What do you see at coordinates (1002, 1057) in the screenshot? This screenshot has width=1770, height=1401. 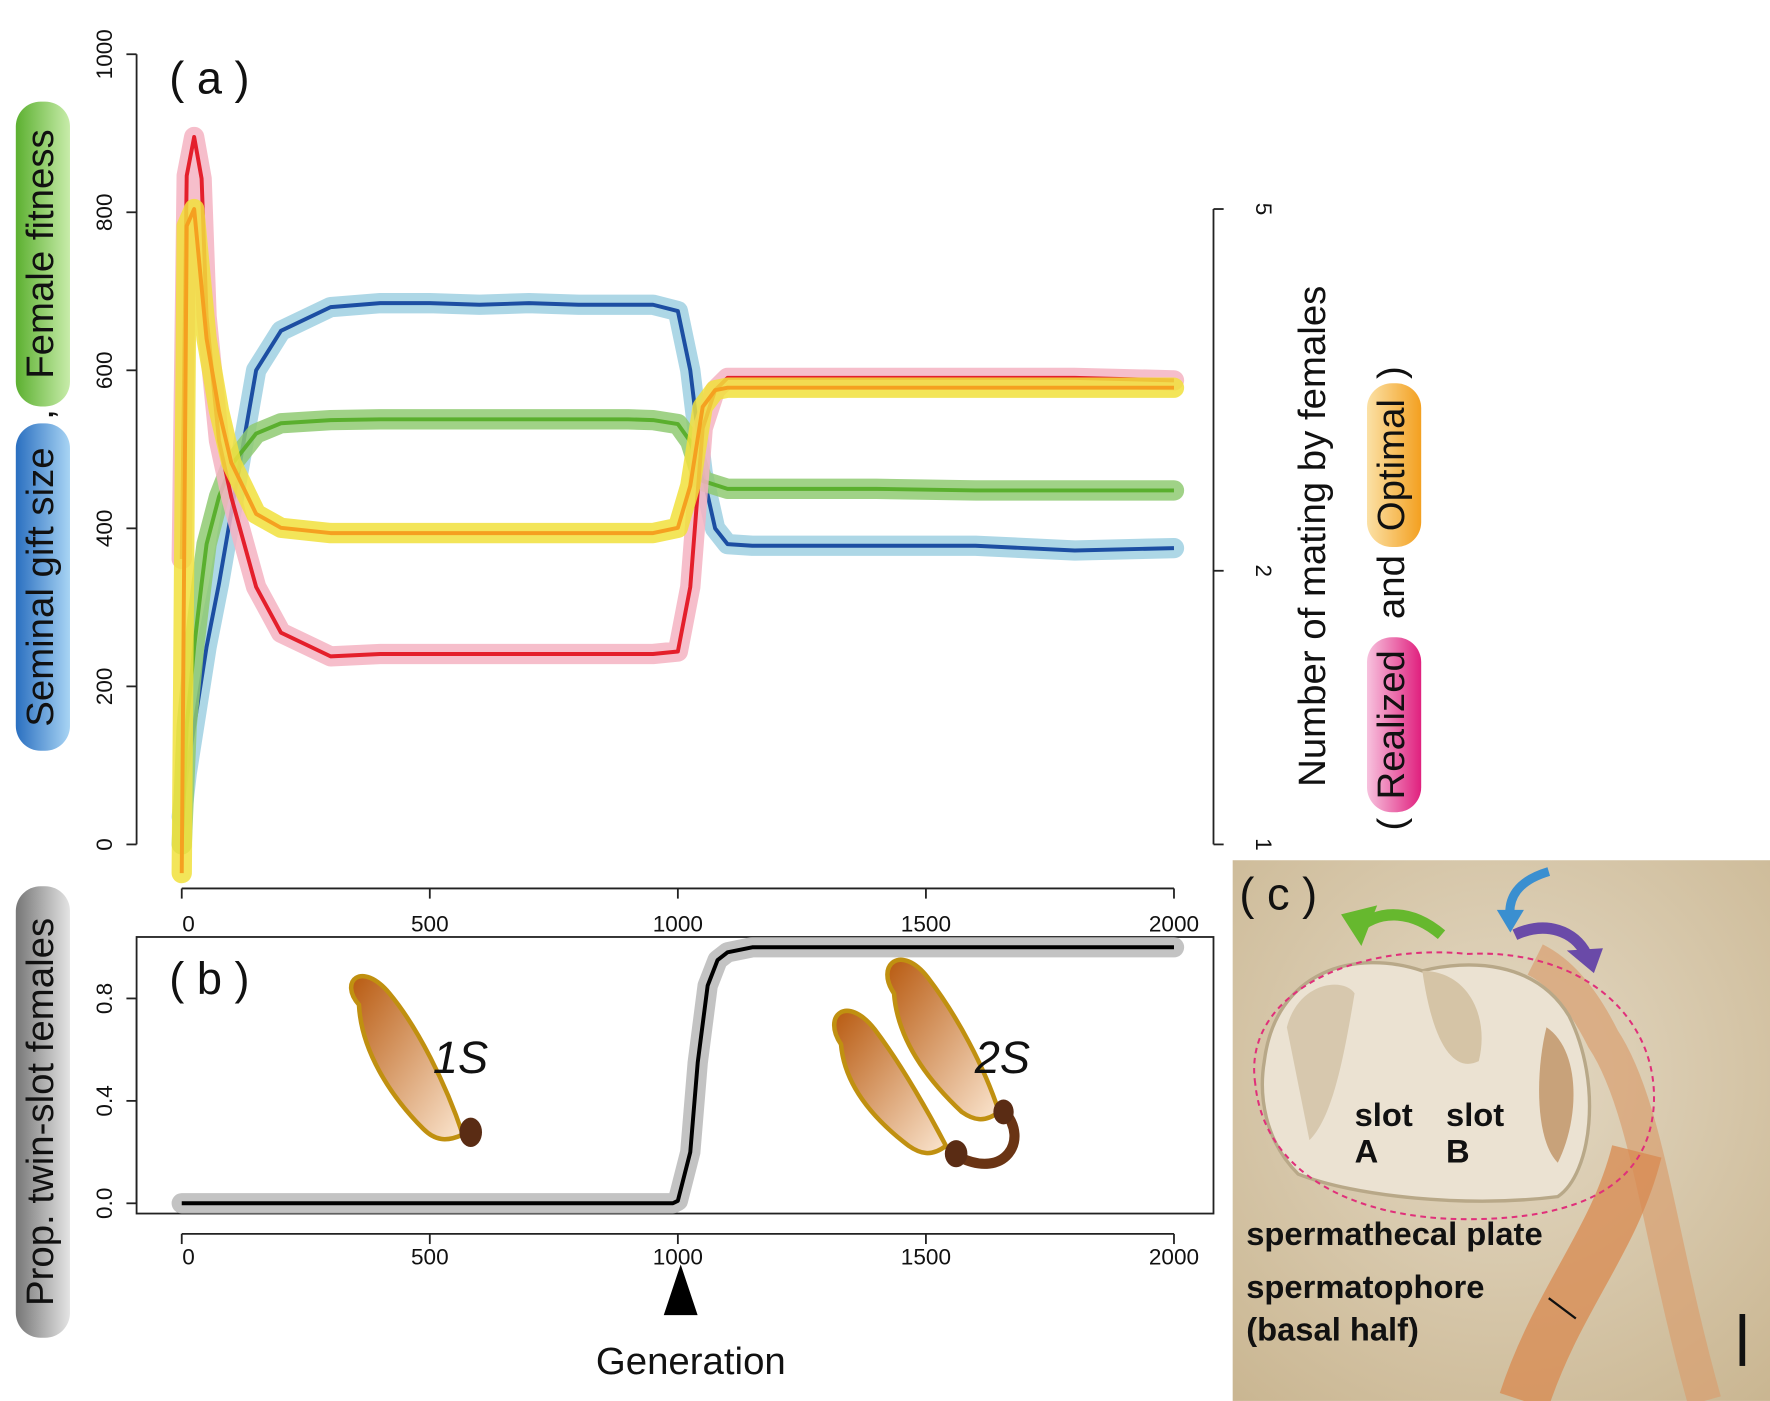 I see `annotation: 2S` at bounding box center [1002, 1057].